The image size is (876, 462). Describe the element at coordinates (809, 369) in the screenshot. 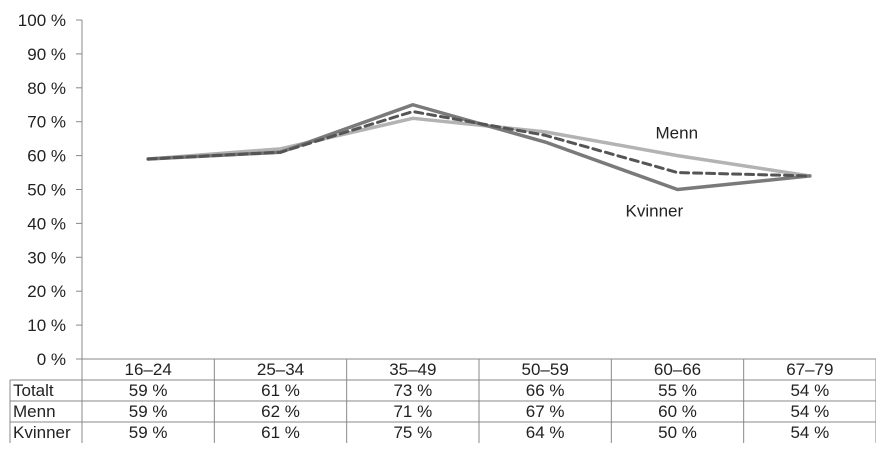

I see `category-label: 67–79` at that location.